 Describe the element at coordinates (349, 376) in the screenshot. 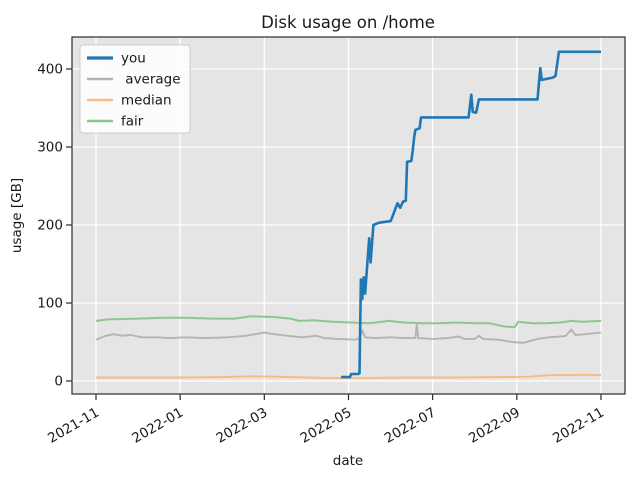

I see `series-line-median` at that location.